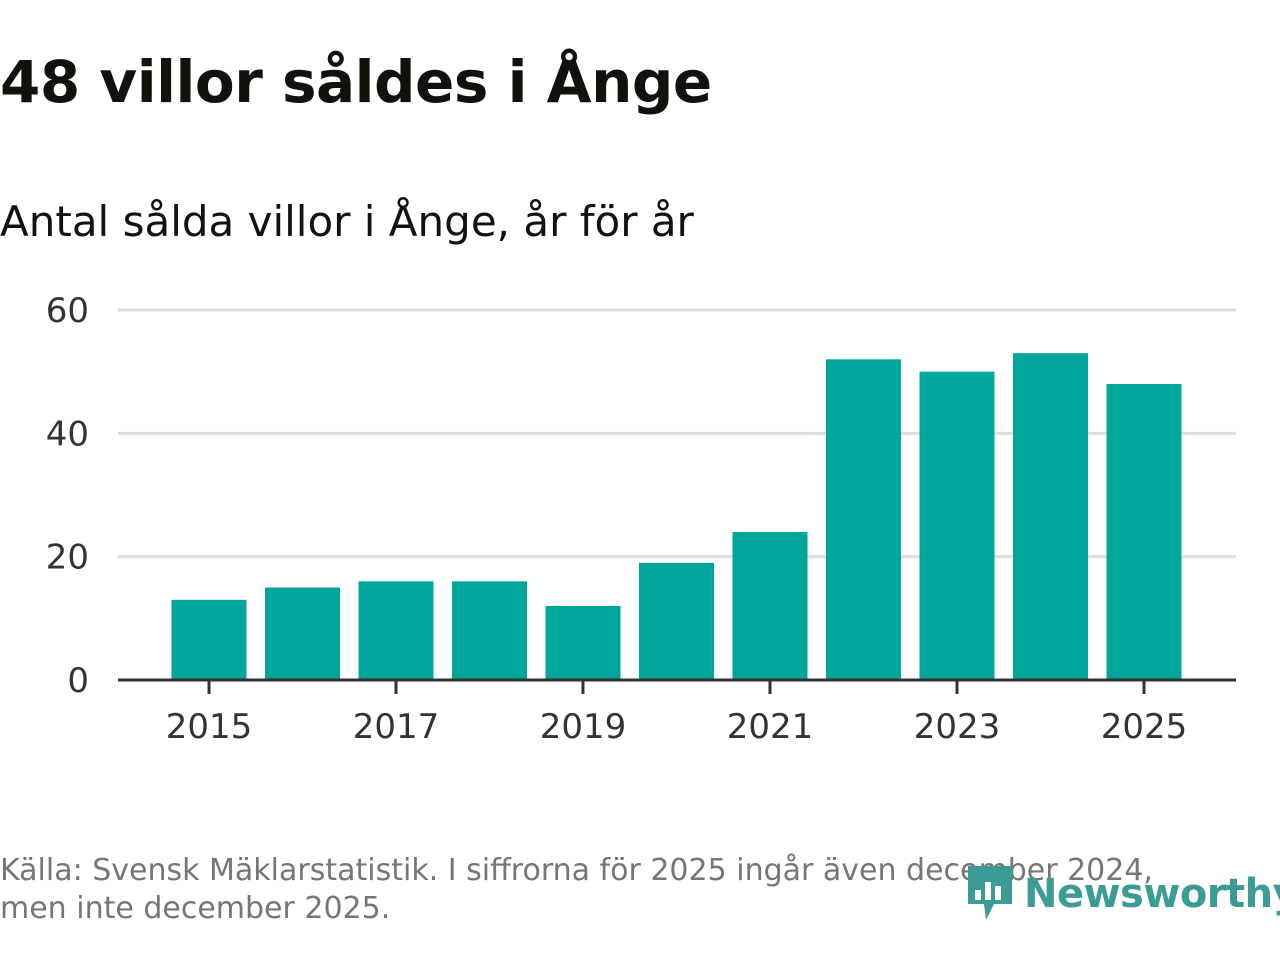 The width and height of the screenshot is (1280, 960). What do you see at coordinates (396, 727) in the screenshot?
I see `x-tick-label-2017: 2017` at bounding box center [396, 727].